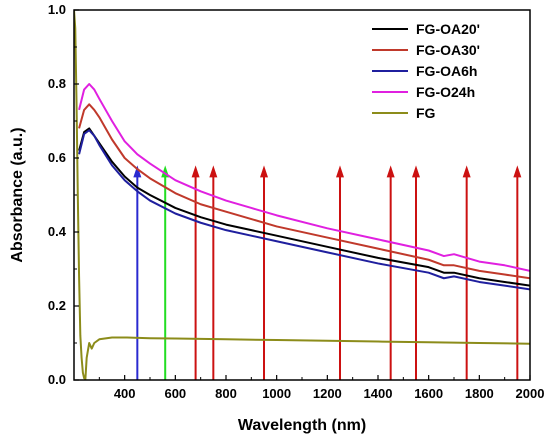 The width and height of the screenshot is (550, 444). I want to click on y-tick-label: 0.8, so click(57, 83).